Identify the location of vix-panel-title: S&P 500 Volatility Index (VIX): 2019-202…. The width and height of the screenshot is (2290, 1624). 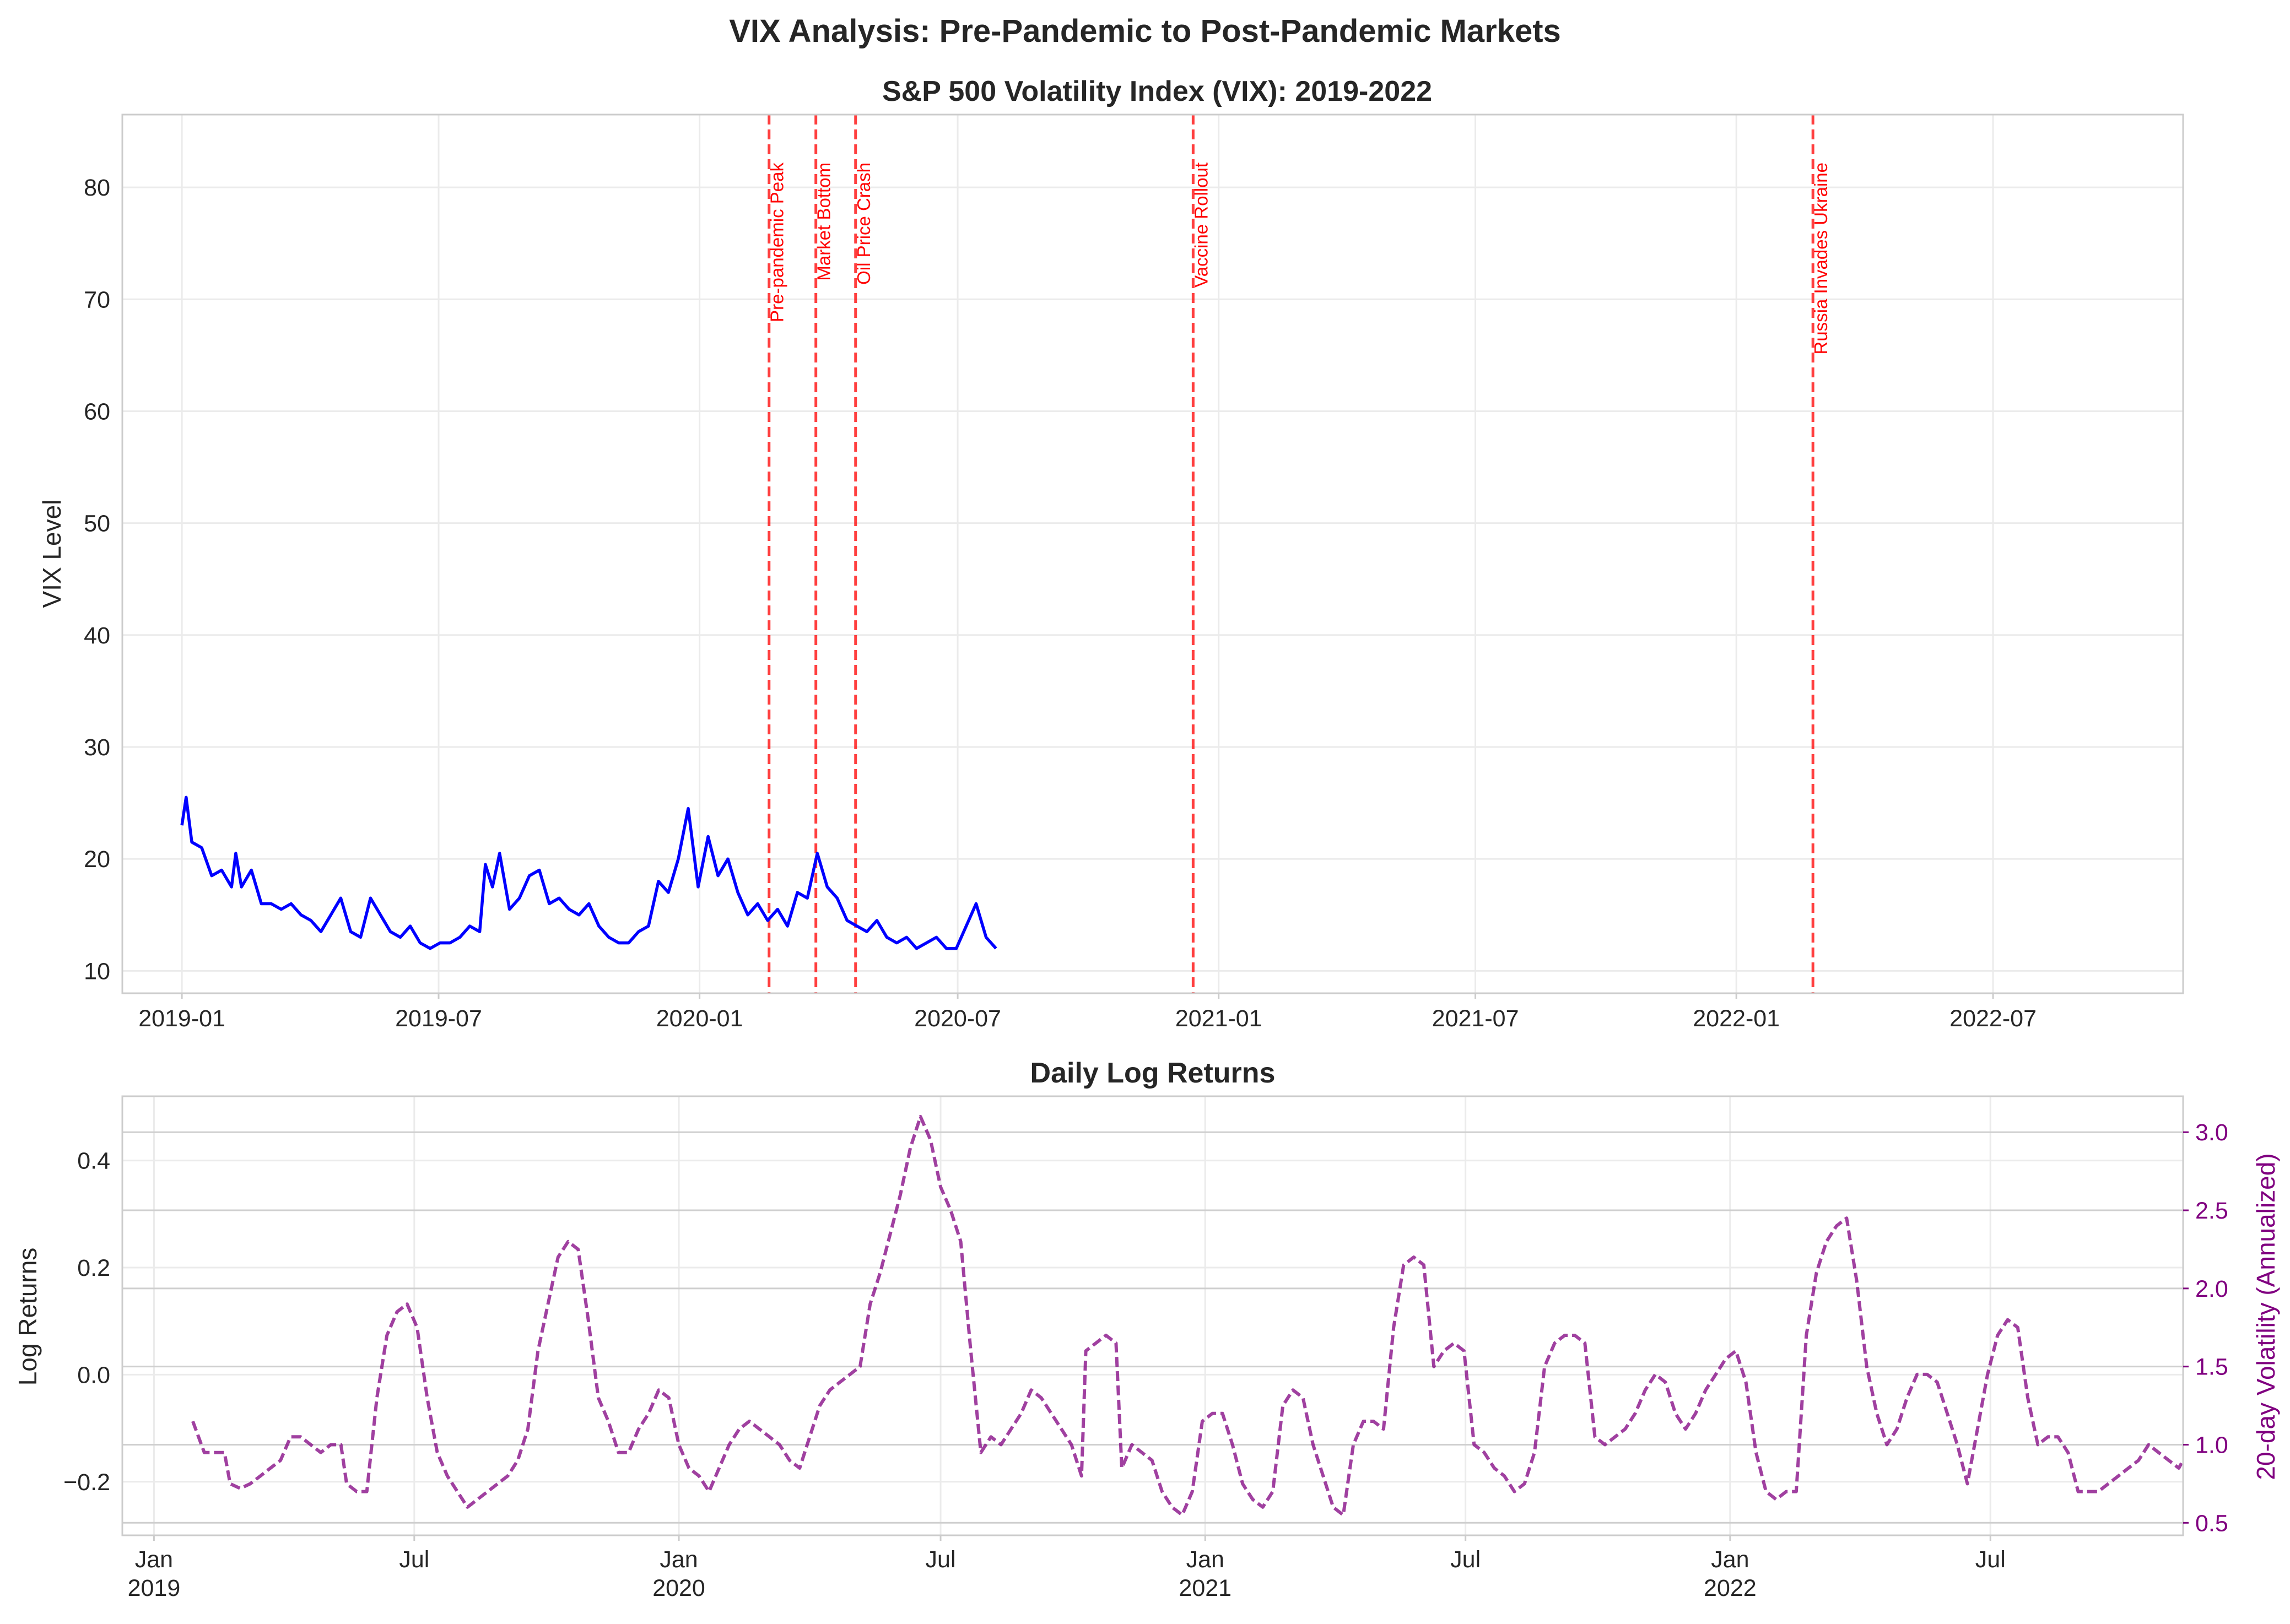
(1157, 91).